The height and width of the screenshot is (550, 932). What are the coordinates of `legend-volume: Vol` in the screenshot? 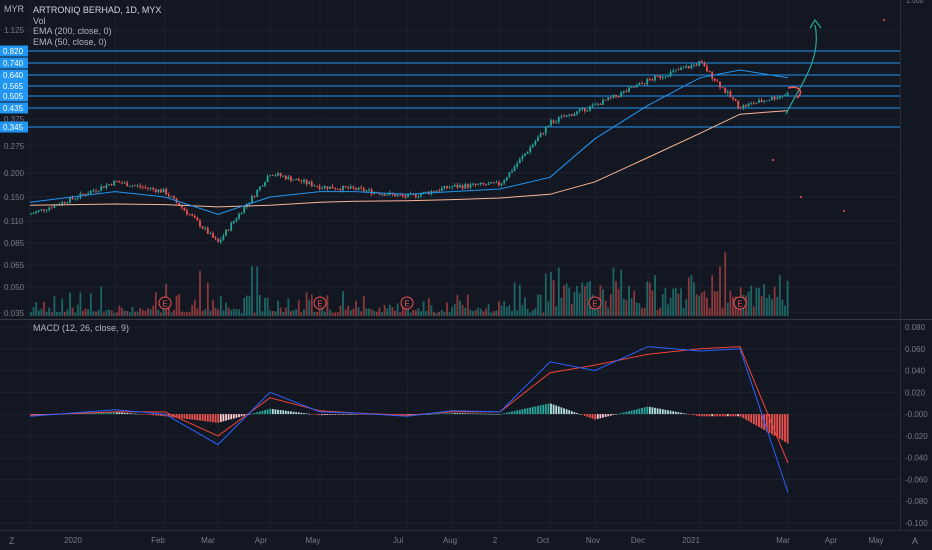 It's located at (39, 20).